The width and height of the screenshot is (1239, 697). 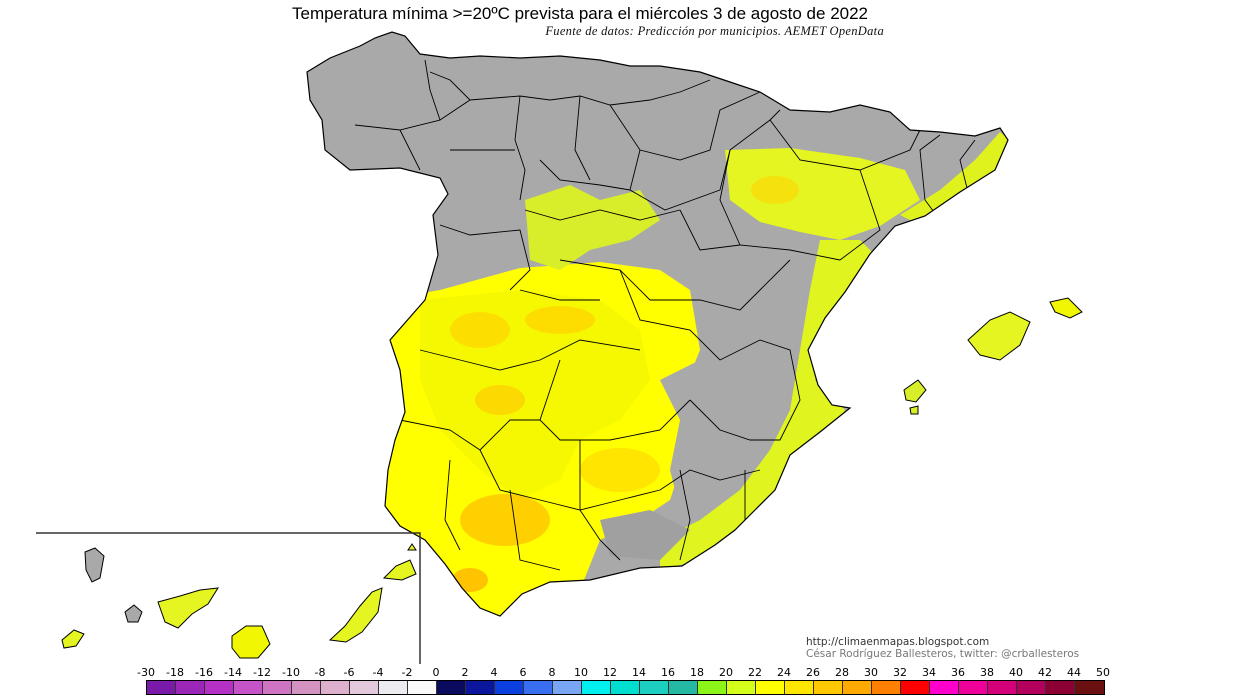 What do you see at coordinates (987, 672) in the screenshot?
I see `scale-label: 38` at bounding box center [987, 672].